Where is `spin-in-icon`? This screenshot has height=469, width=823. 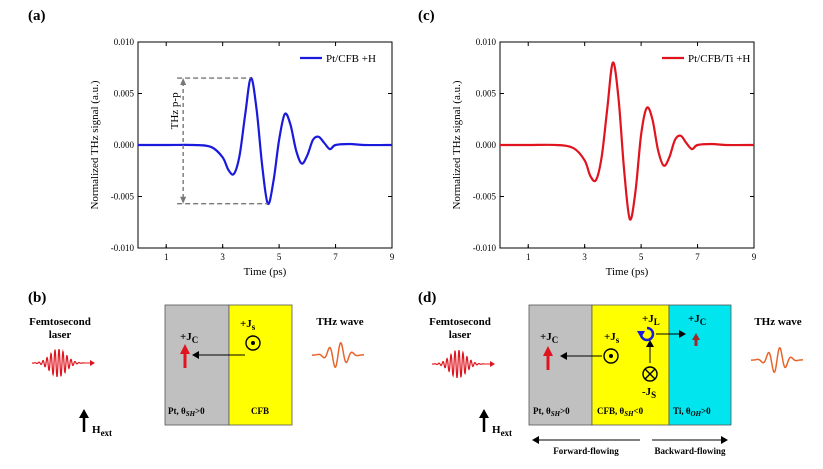 spin-in-icon is located at coordinates (650, 374).